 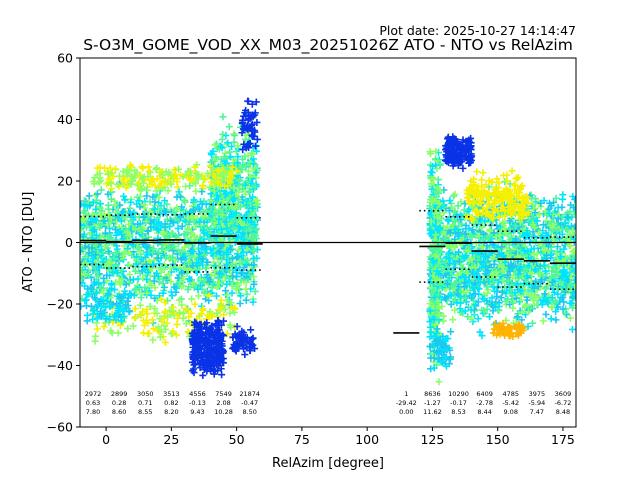 I want to click on x-tick-label: 75, so click(x=302, y=439).